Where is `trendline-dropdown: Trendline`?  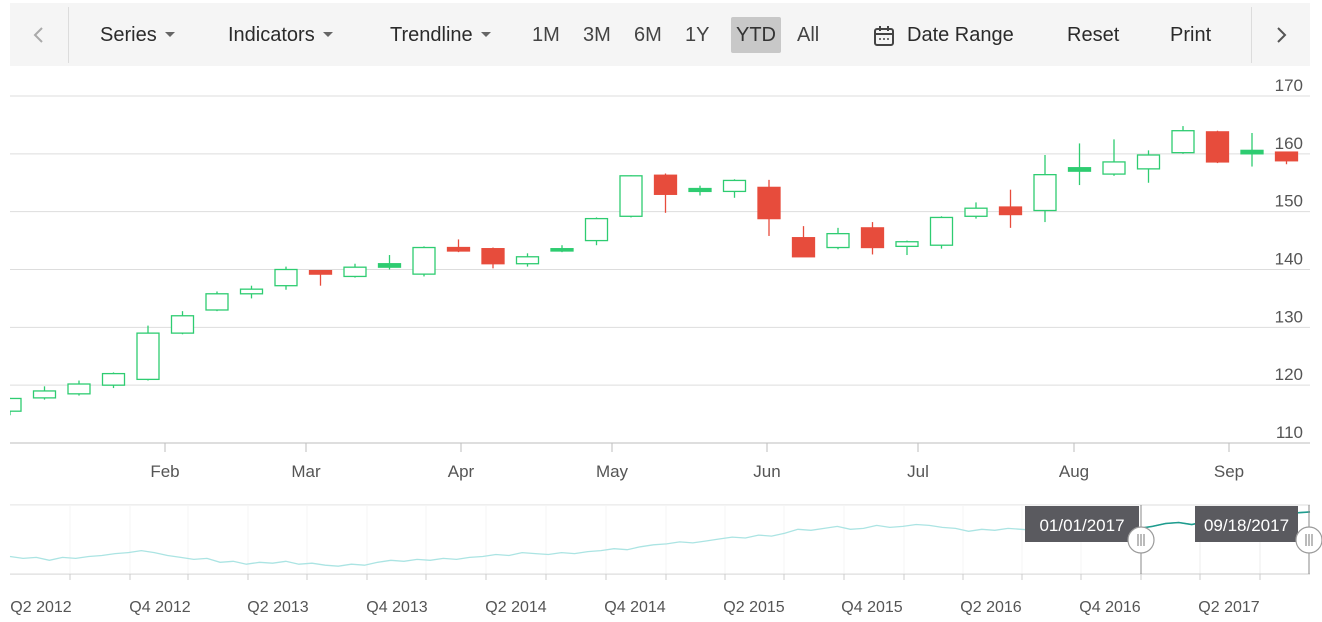 trendline-dropdown: Trendline is located at coordinates (440, 35).